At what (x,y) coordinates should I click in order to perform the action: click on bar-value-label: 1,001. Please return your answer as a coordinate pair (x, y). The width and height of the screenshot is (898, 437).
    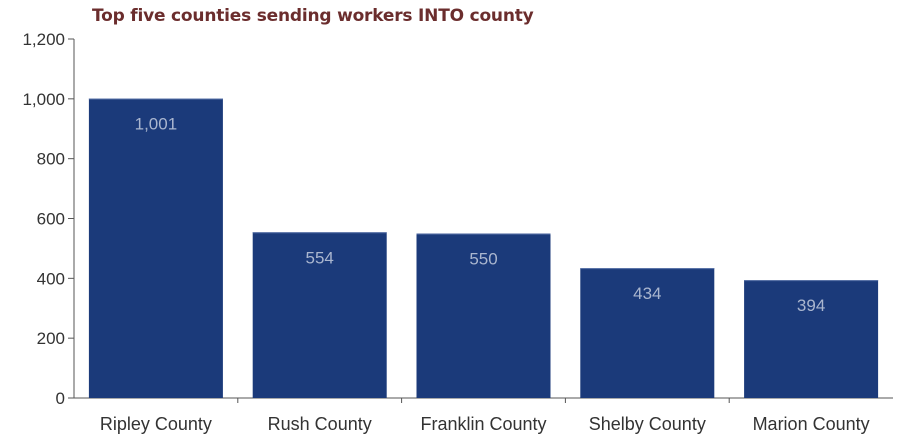
    Looking at the image, I should click on (156, 124).